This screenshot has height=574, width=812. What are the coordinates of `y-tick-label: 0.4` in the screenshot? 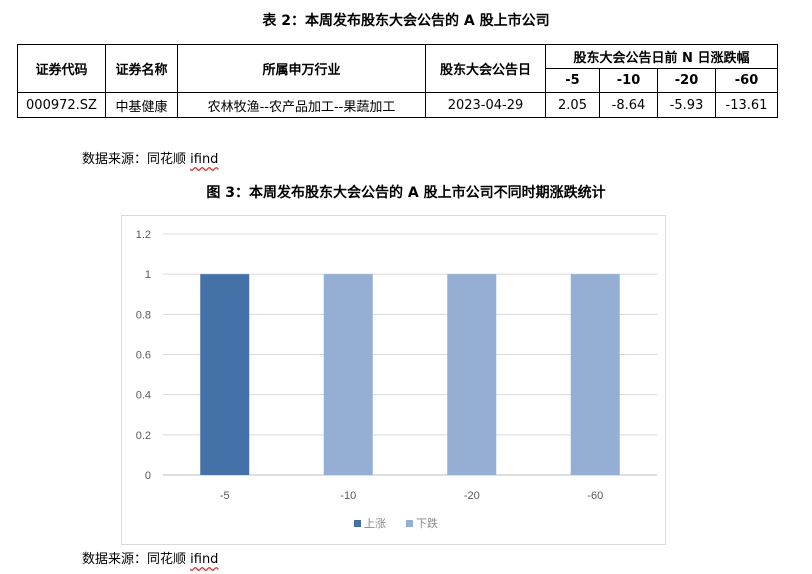 It's located at (143, 396).